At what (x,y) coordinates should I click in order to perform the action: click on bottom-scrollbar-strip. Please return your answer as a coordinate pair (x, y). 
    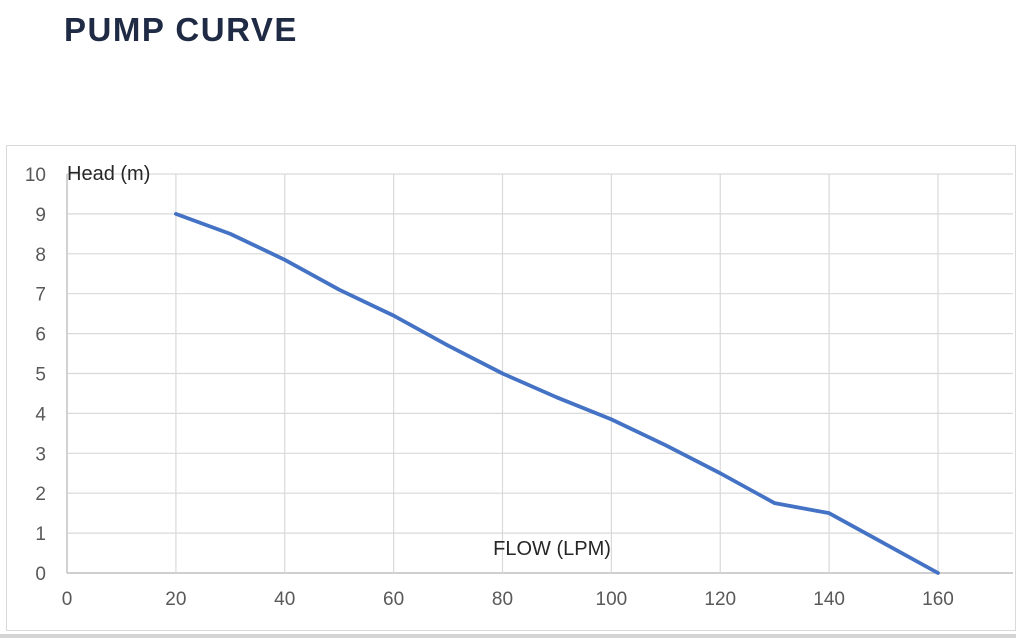
    Looking at the image, I should click on (508, 636).